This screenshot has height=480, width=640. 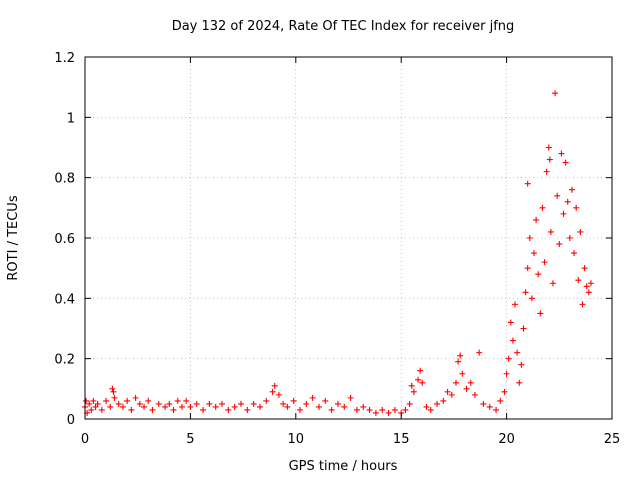 I want to click on y-tick-label: 0, so click(x=71, y=420).